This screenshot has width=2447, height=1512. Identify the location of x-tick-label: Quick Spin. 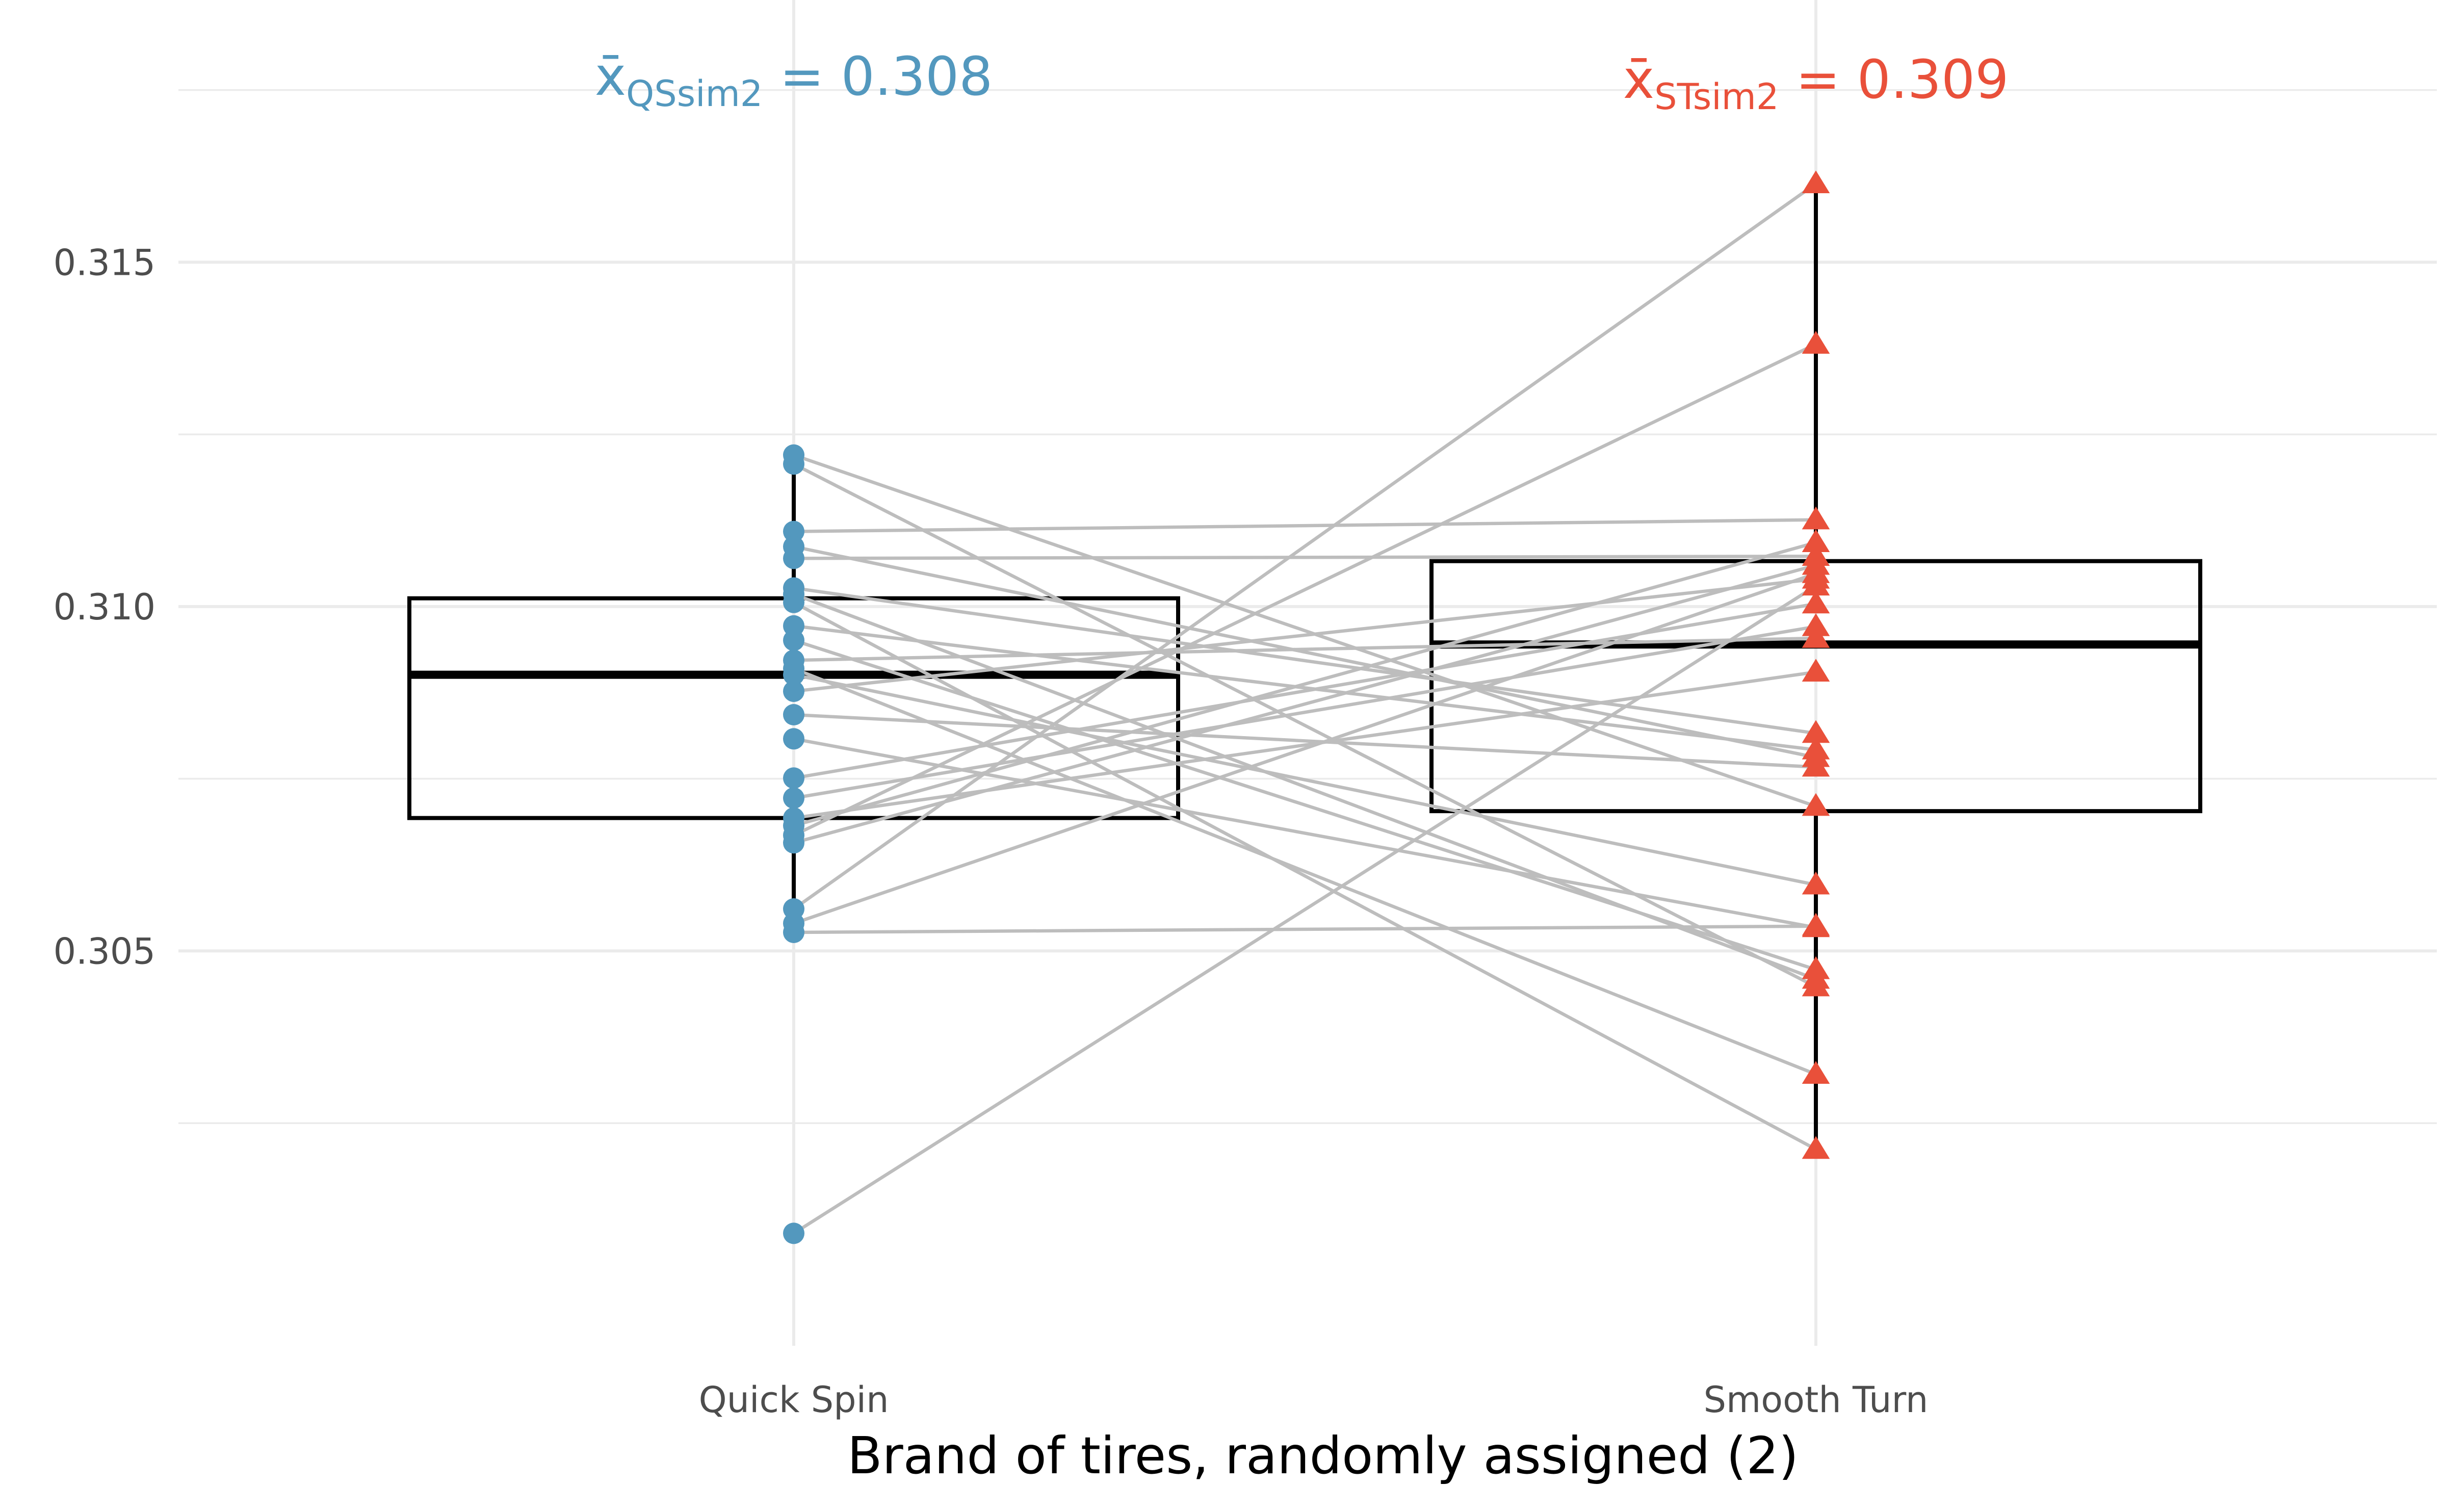
(794, 1400).